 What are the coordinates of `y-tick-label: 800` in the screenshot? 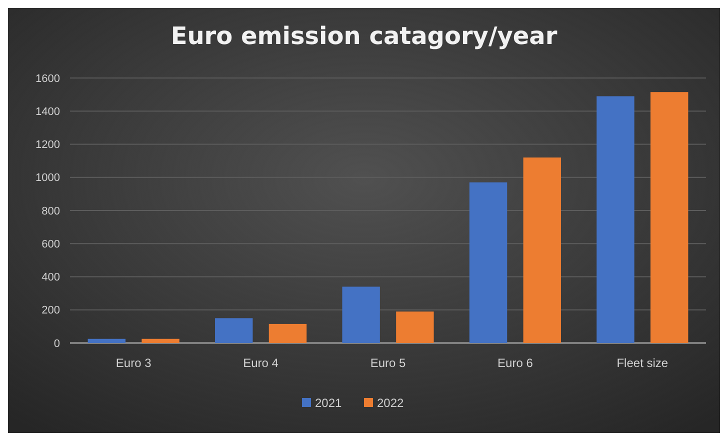 It's located at (51, 211).